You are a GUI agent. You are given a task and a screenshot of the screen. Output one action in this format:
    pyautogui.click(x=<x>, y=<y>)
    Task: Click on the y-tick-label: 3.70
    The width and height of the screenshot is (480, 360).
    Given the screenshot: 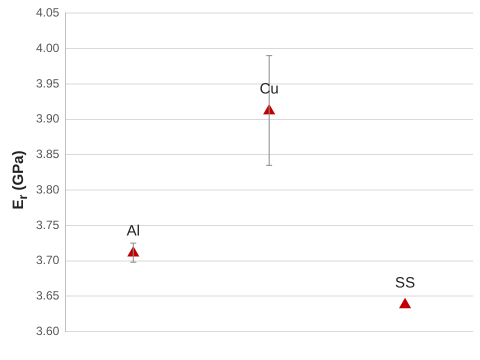 What is the action you would take?
    pyautogui.click(x=48, y=260)
    